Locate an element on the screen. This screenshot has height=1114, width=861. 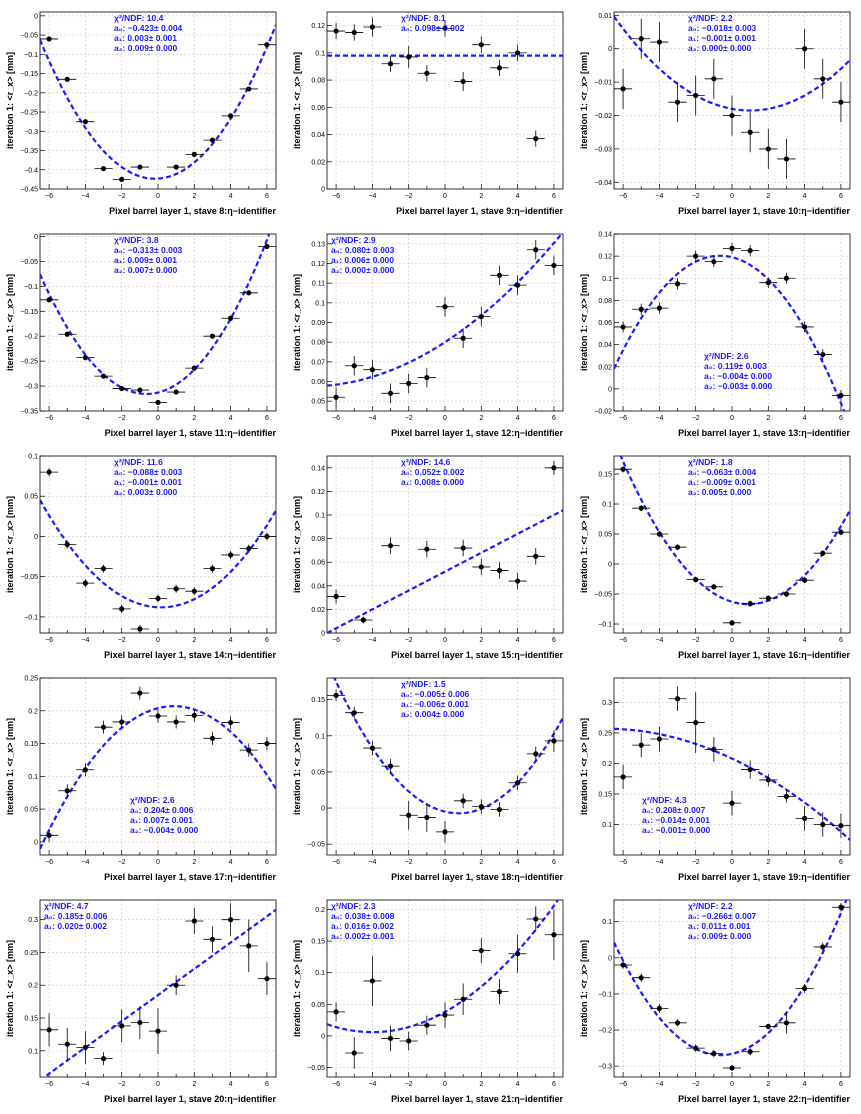
fit-stat-line: a₀: −0.313± 0.003 is located at coordinates (148, 250).